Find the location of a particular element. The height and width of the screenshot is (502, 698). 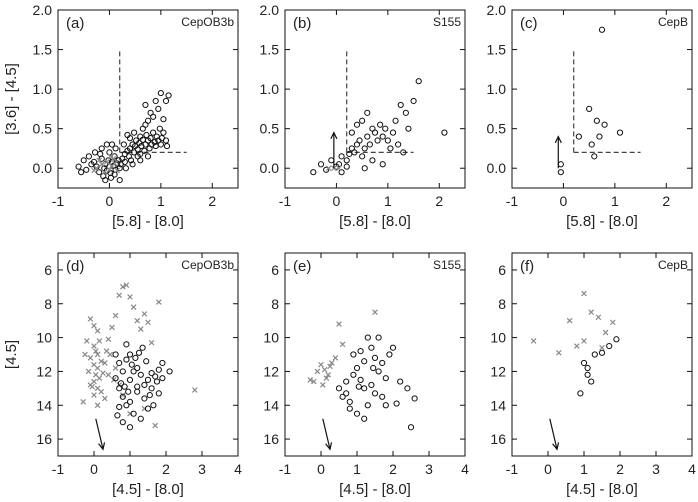

y-tick-label: 8 is located at coordinates (48, 304).